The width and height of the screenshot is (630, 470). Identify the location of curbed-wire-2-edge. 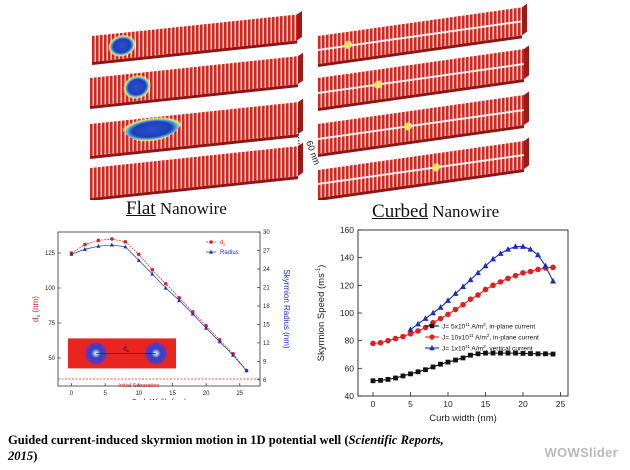
(526, 62).